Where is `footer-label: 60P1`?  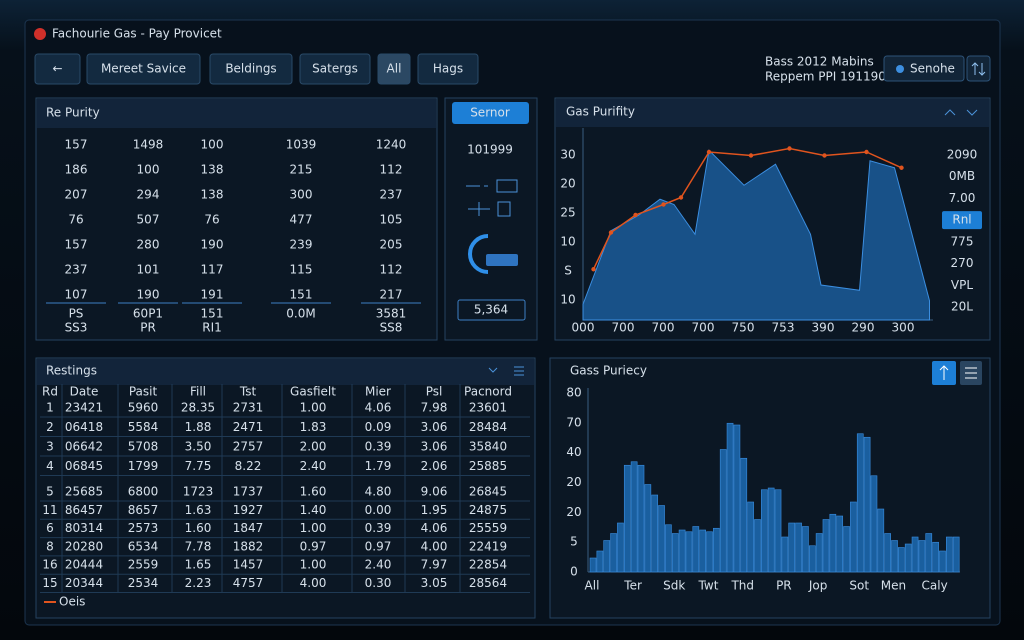
footer-label: 60P1 is located at coordinates (148, 314).